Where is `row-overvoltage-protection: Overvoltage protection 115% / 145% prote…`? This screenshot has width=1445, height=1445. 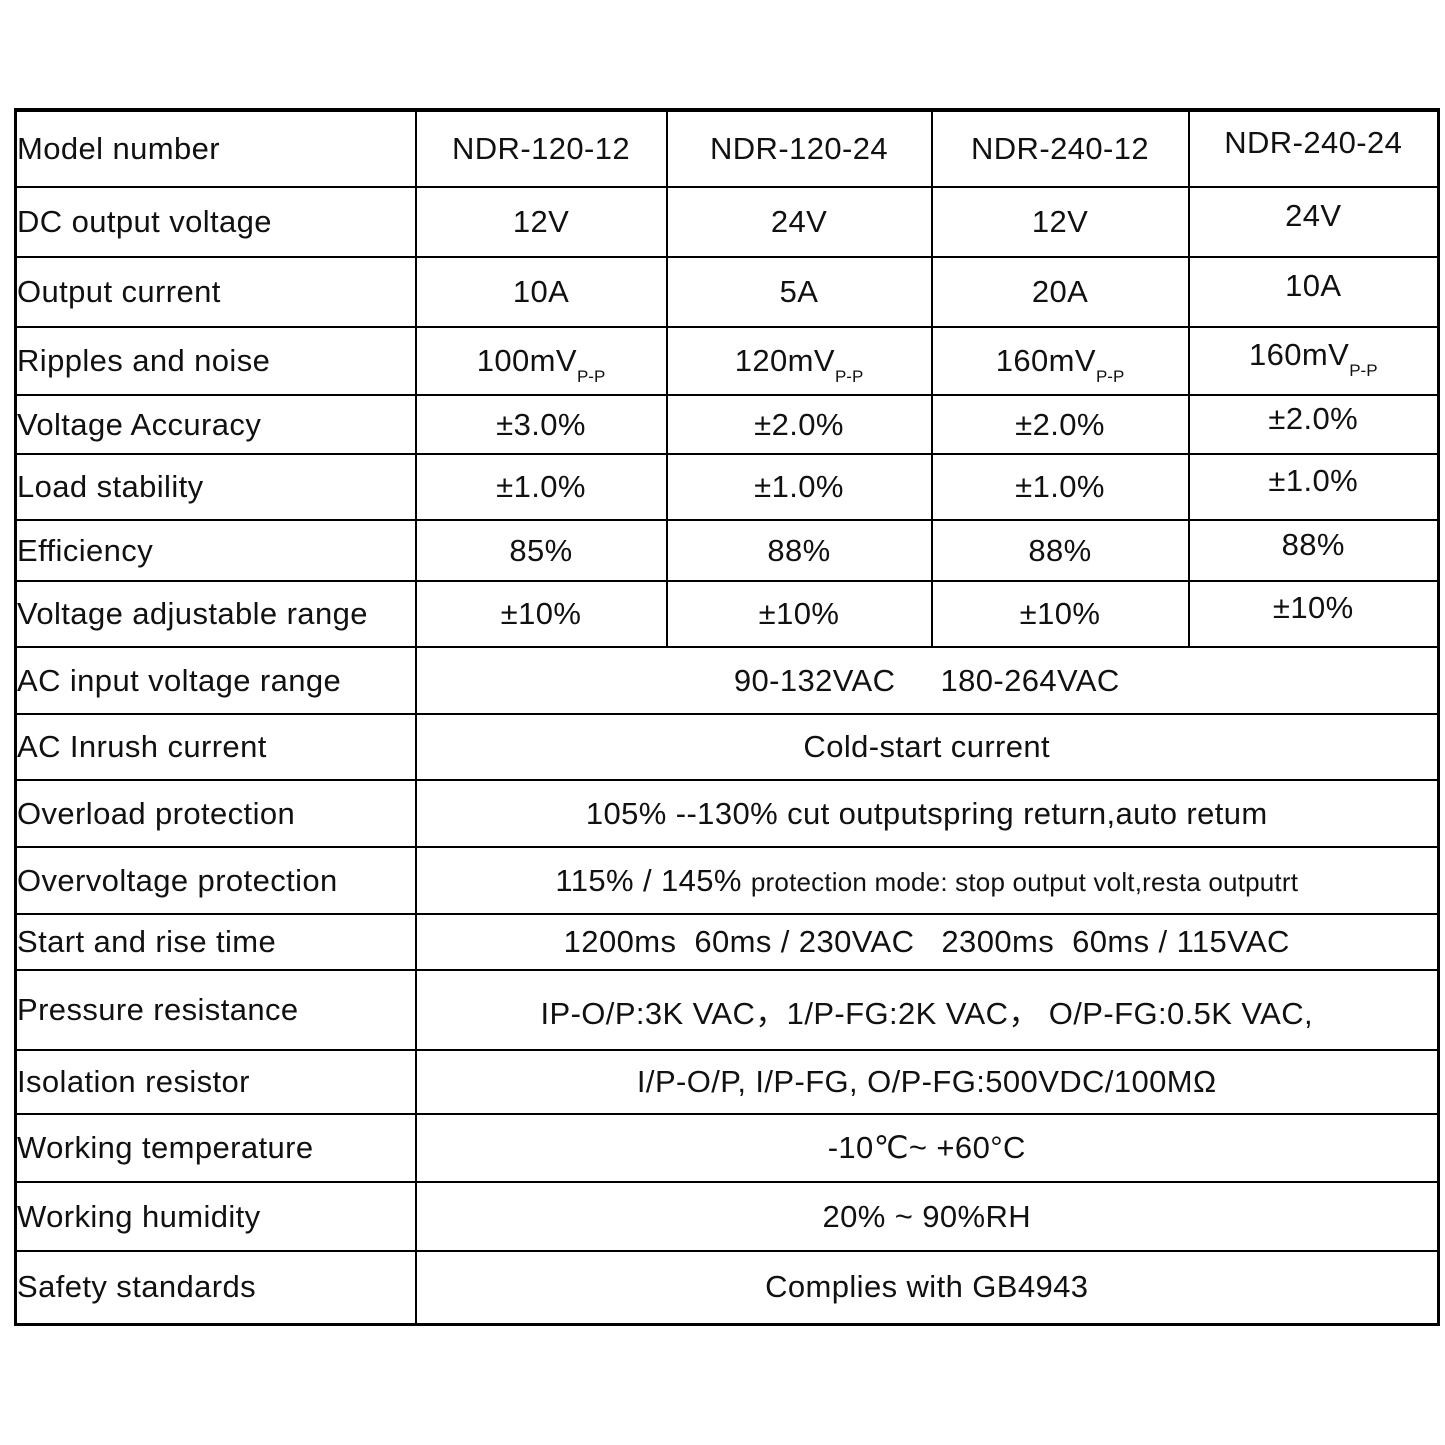
row-overvoltage-protection: Overvoltage protection 115% / 145% prote… is located at coordinates (727, 880).